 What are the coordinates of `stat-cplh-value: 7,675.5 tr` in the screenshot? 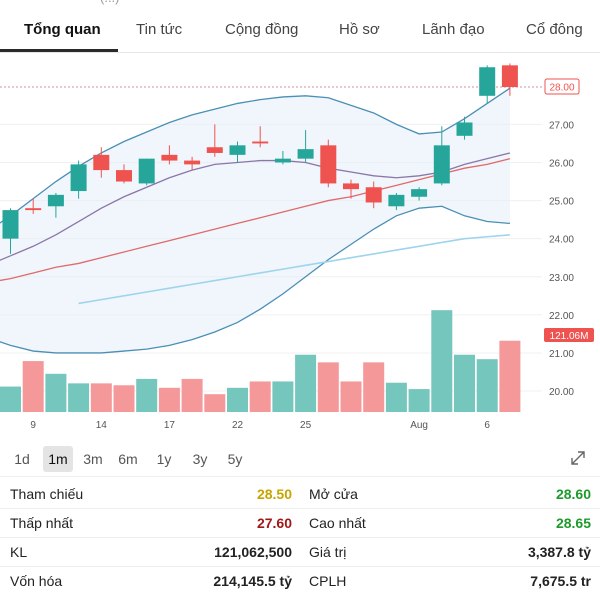 It's located at (560, 581).